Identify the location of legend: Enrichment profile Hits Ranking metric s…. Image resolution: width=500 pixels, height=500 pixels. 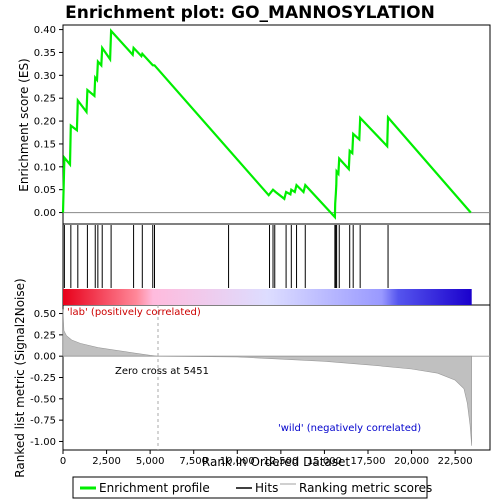
(252, 487).